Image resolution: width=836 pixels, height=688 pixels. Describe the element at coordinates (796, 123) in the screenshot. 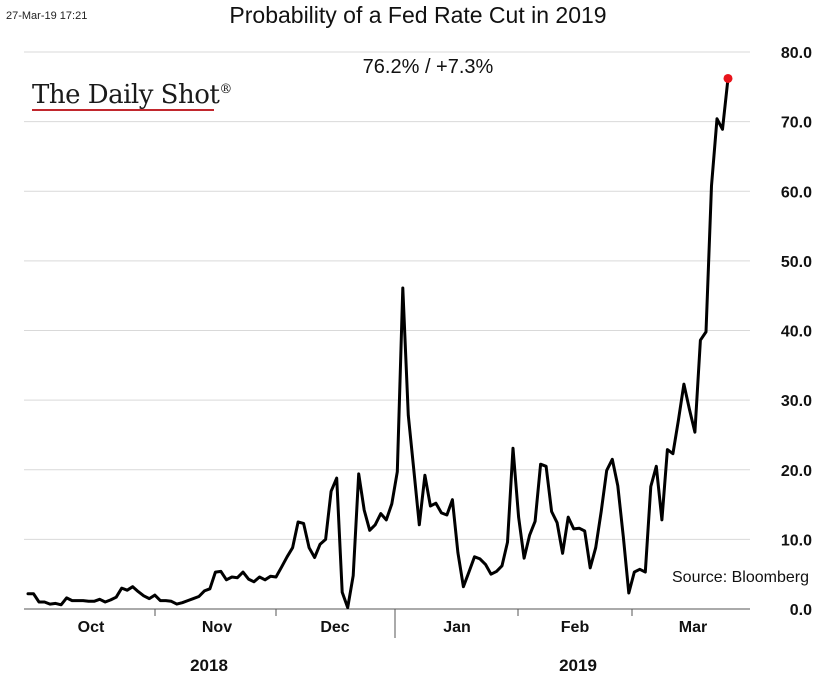

I see `y-tick-label: 70.0` at that location.